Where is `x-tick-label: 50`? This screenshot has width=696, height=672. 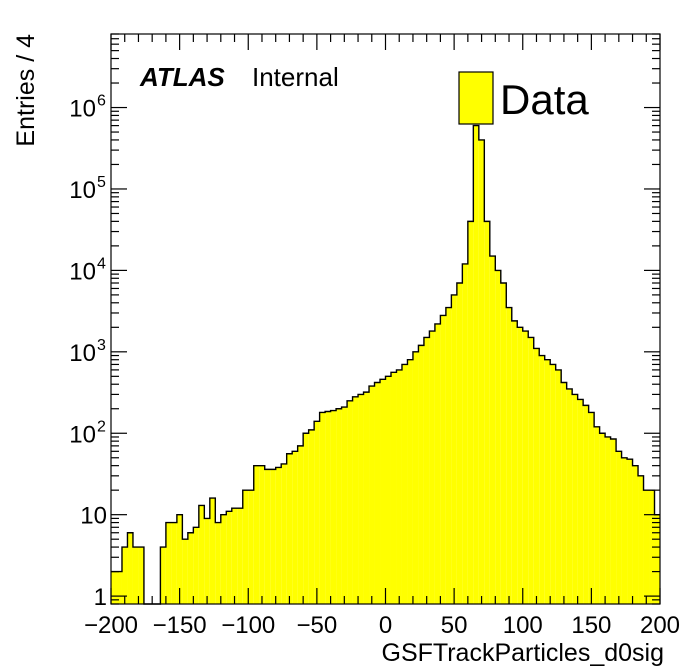
x-tick-label: 50 is located at coordinates (454, 625).